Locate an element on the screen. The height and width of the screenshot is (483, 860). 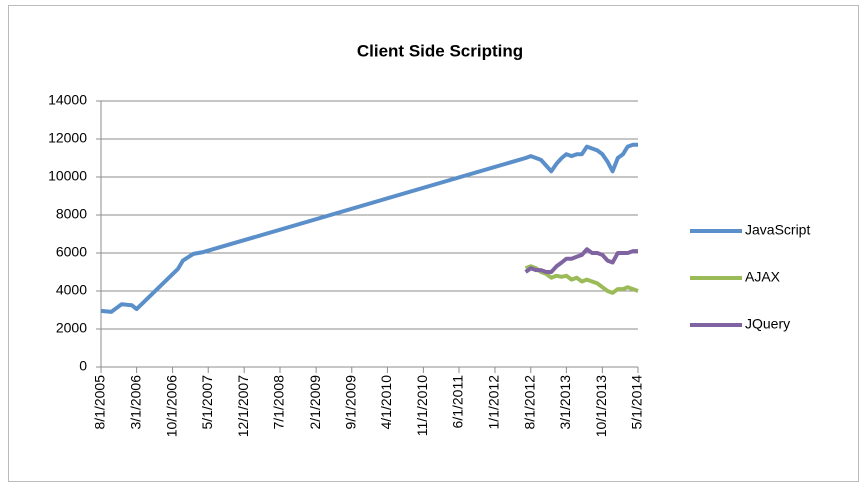
x-tick-label: 9/1/2009 is located at coordinates (350, 402).